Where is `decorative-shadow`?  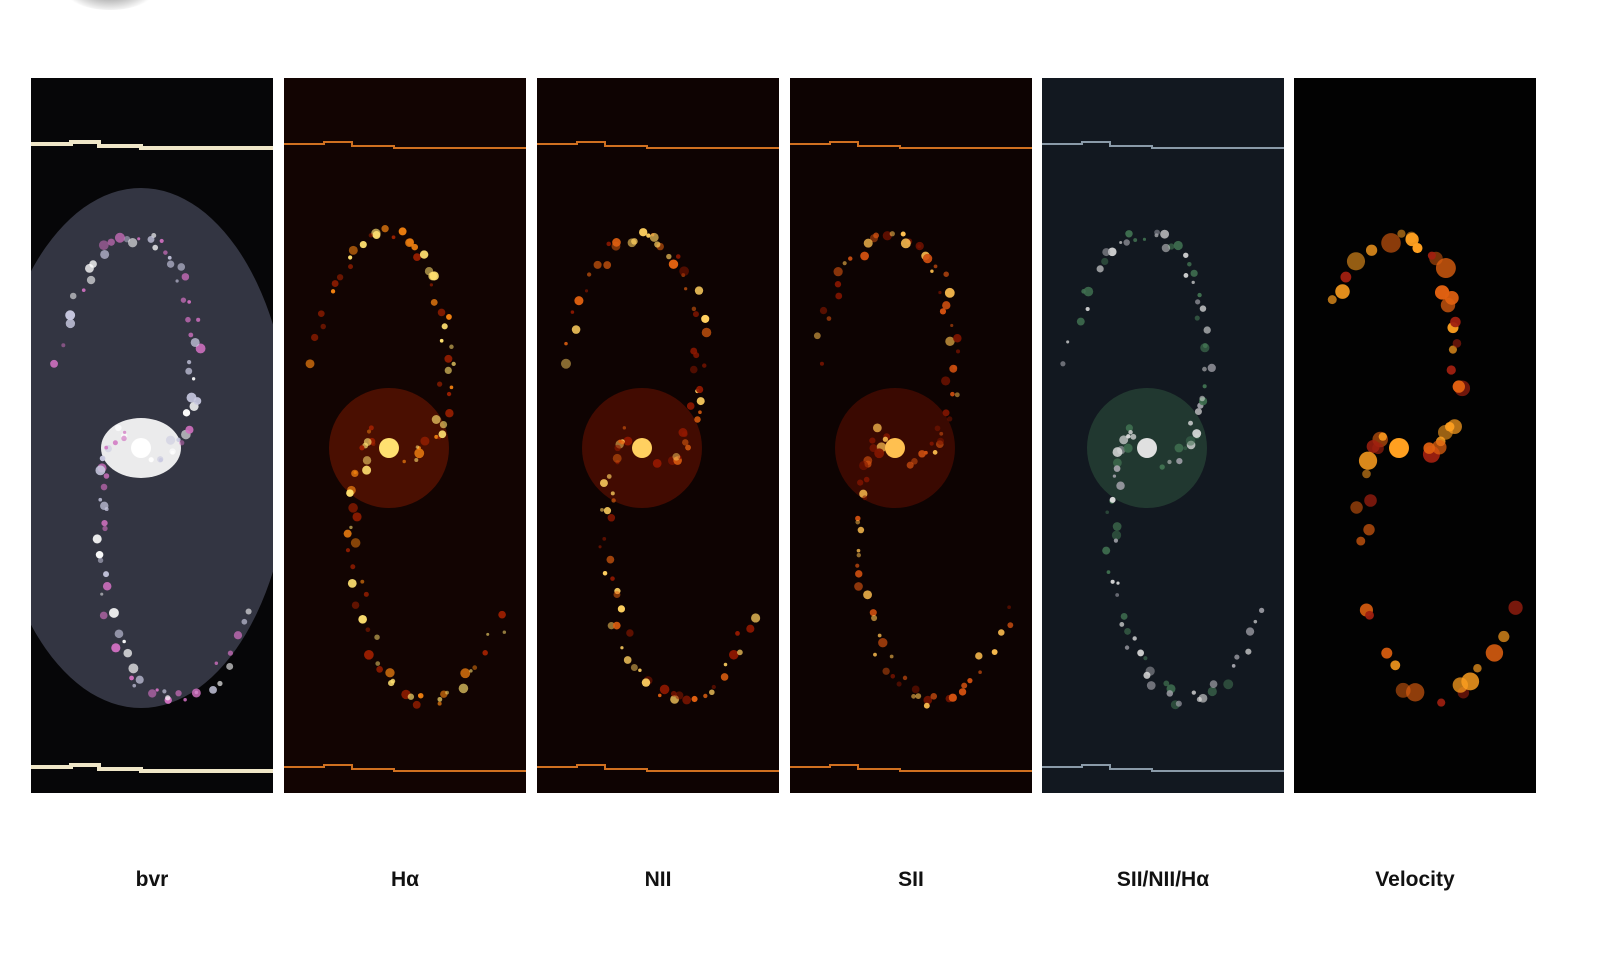 decorative-shadow is located at coordinates (110, 5).